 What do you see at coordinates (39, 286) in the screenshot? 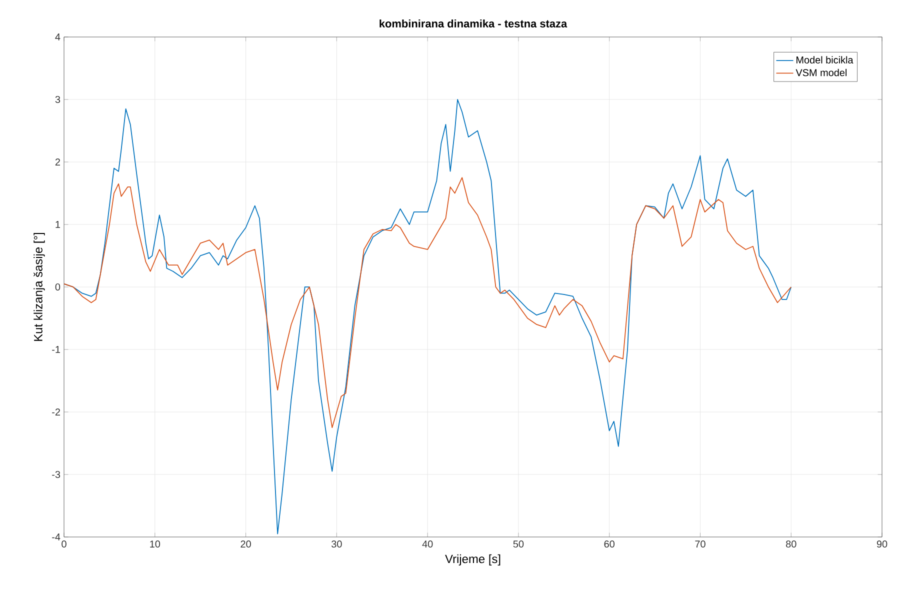
I see `y-axis-title: Kut klizanja šasije [°]` at bounding box center [39, 286].